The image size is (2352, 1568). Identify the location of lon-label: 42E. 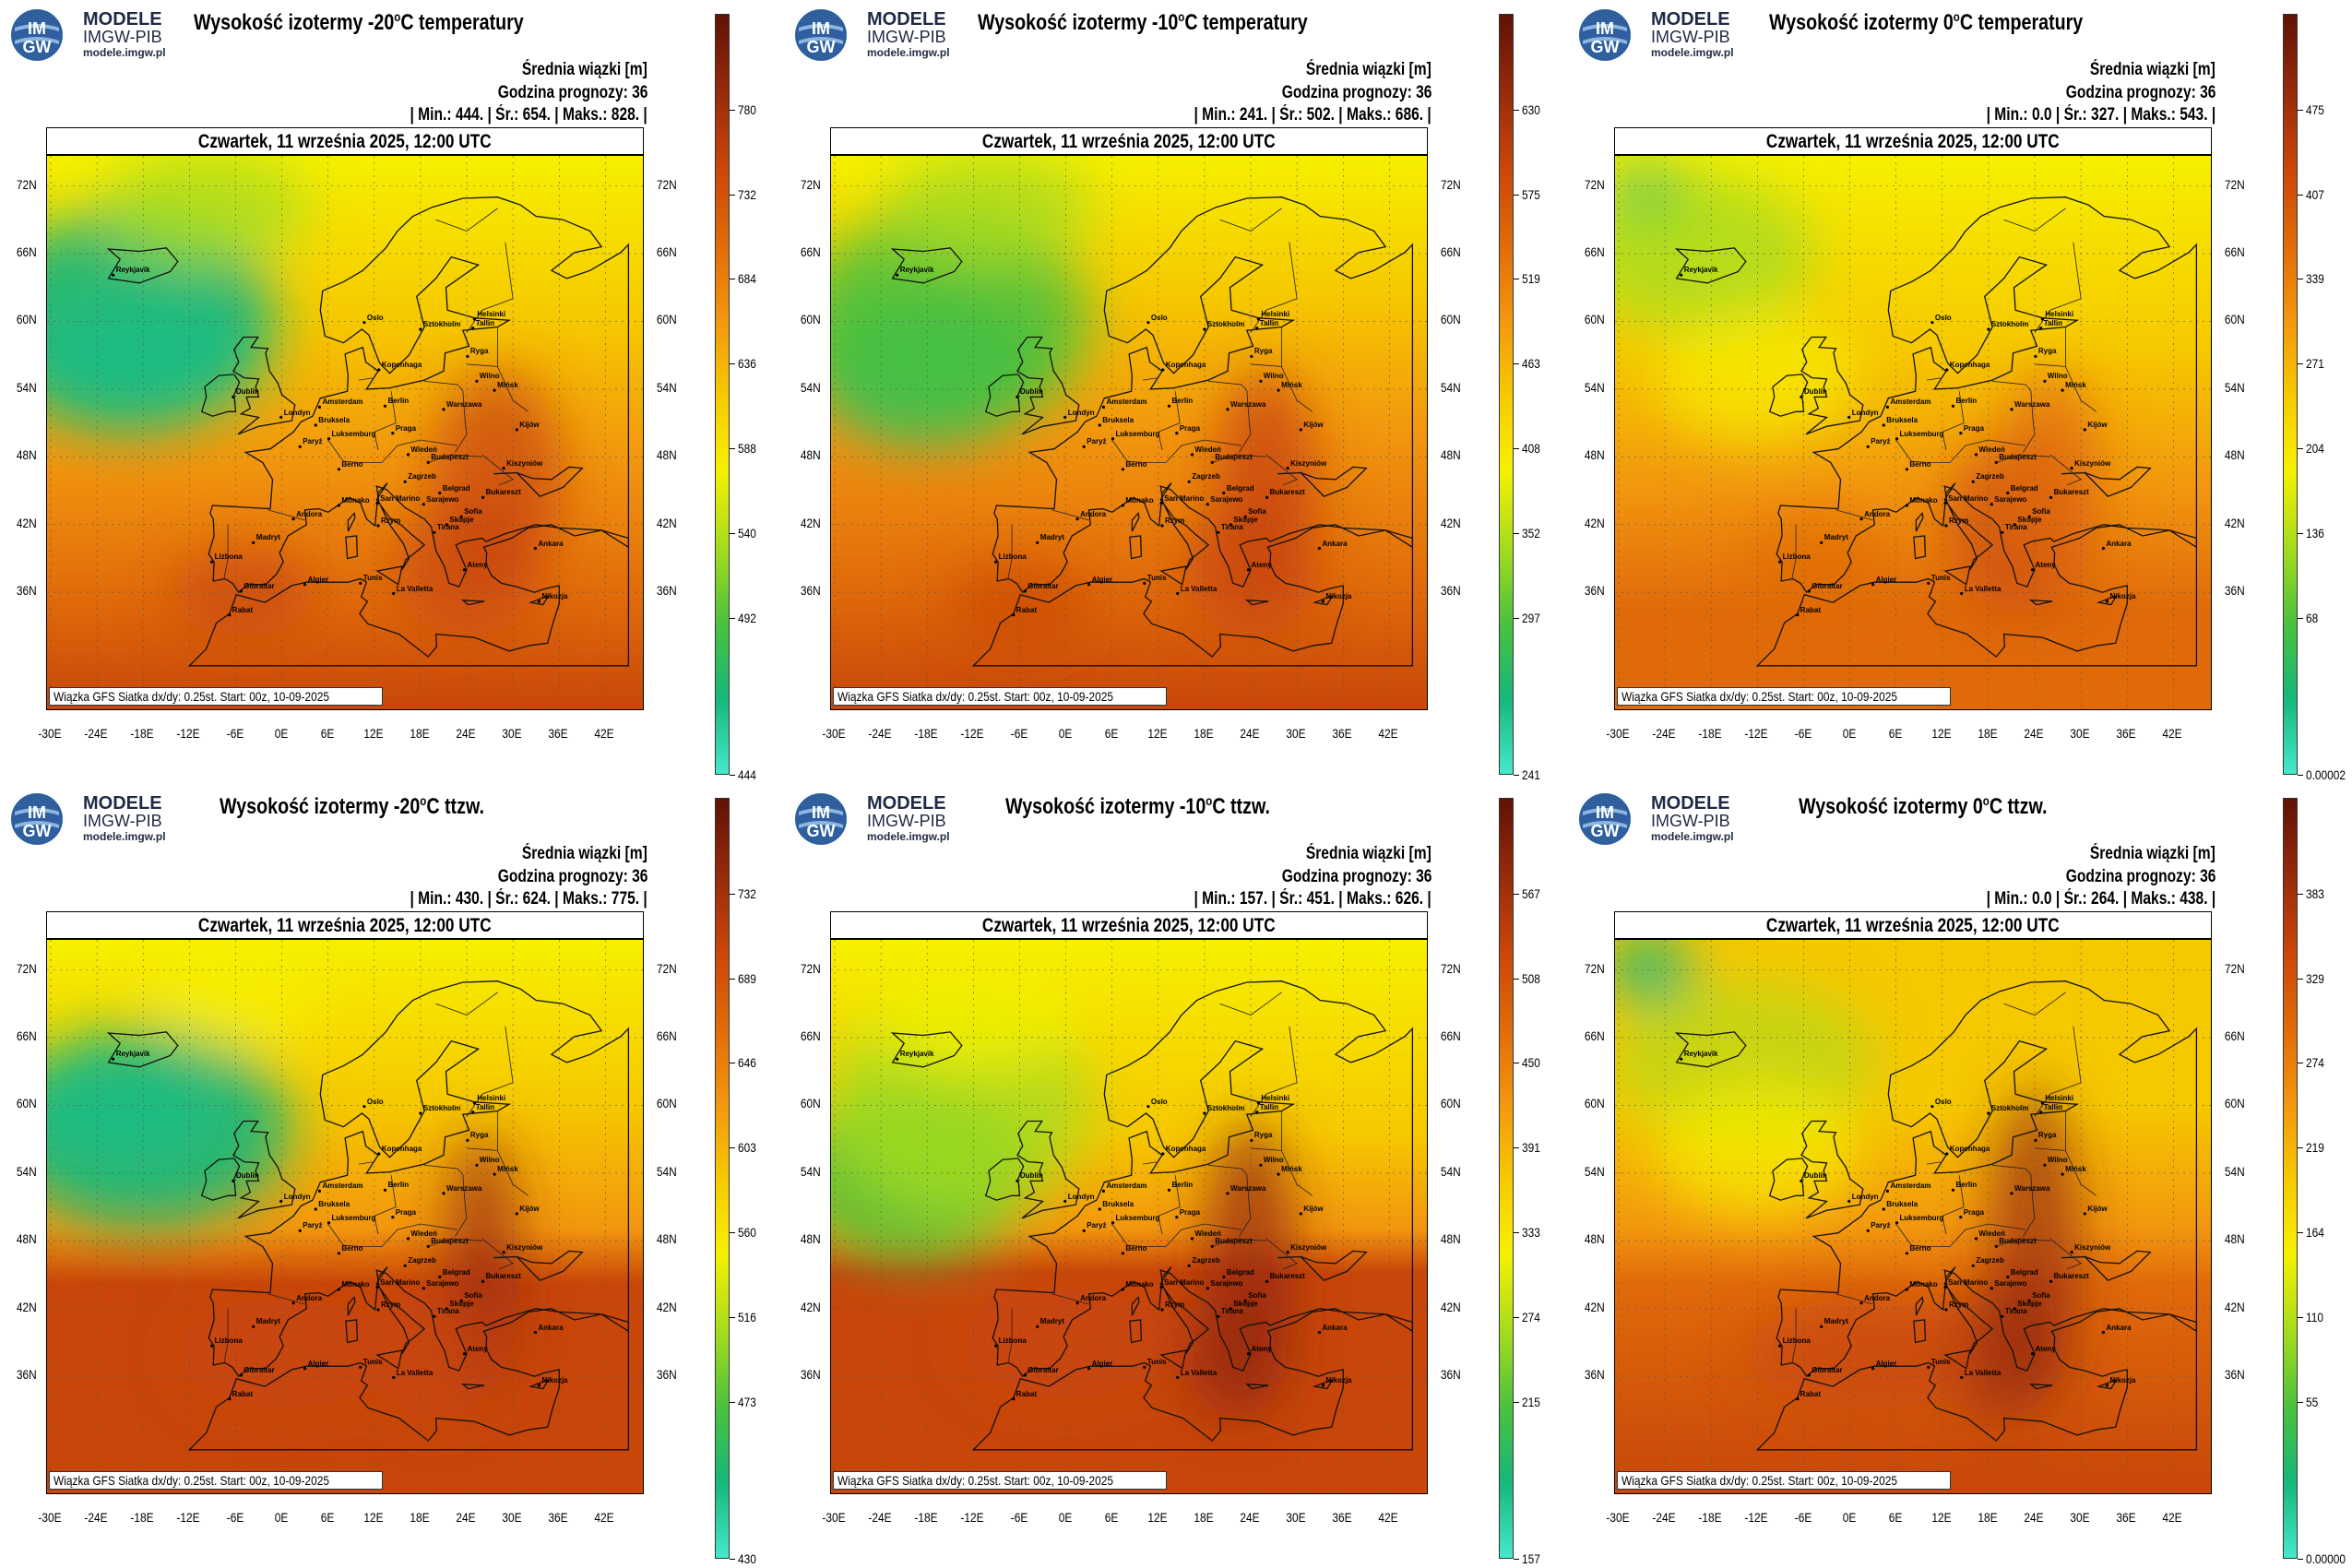
(2172, 733).